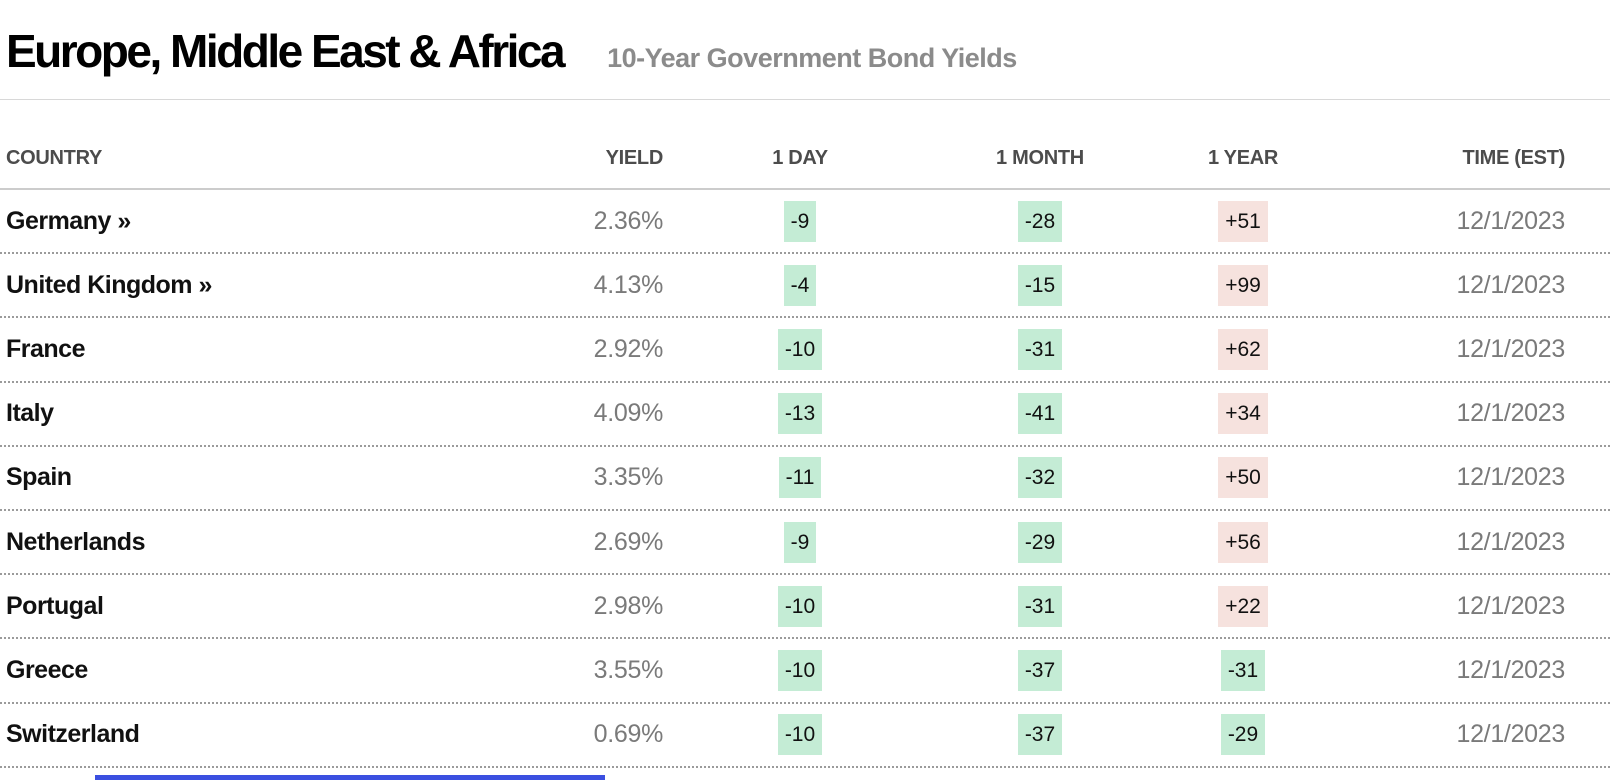 This screenshot has width=1610, height=780. What do you see at coordinates (73, 734) in the screenshot?
I see `country-label-switzerland: Switzerland` at bounding box center [73, 734].